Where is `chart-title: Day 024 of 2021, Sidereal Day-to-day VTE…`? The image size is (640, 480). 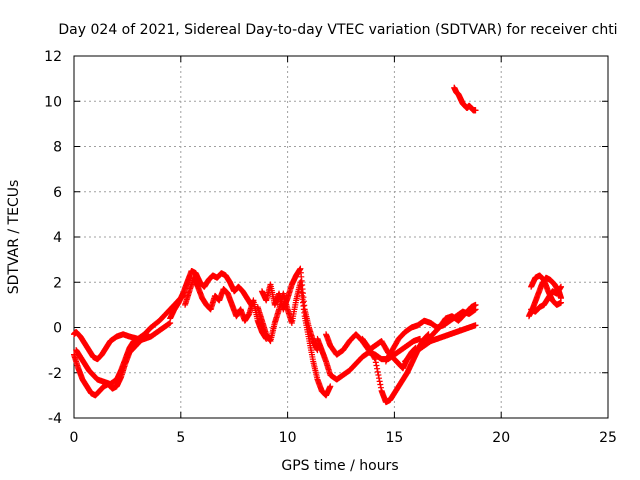 chart-title: Day 024 of 2021, Sidereal Day-to-day VTE… is located at coordinates (337, 30).